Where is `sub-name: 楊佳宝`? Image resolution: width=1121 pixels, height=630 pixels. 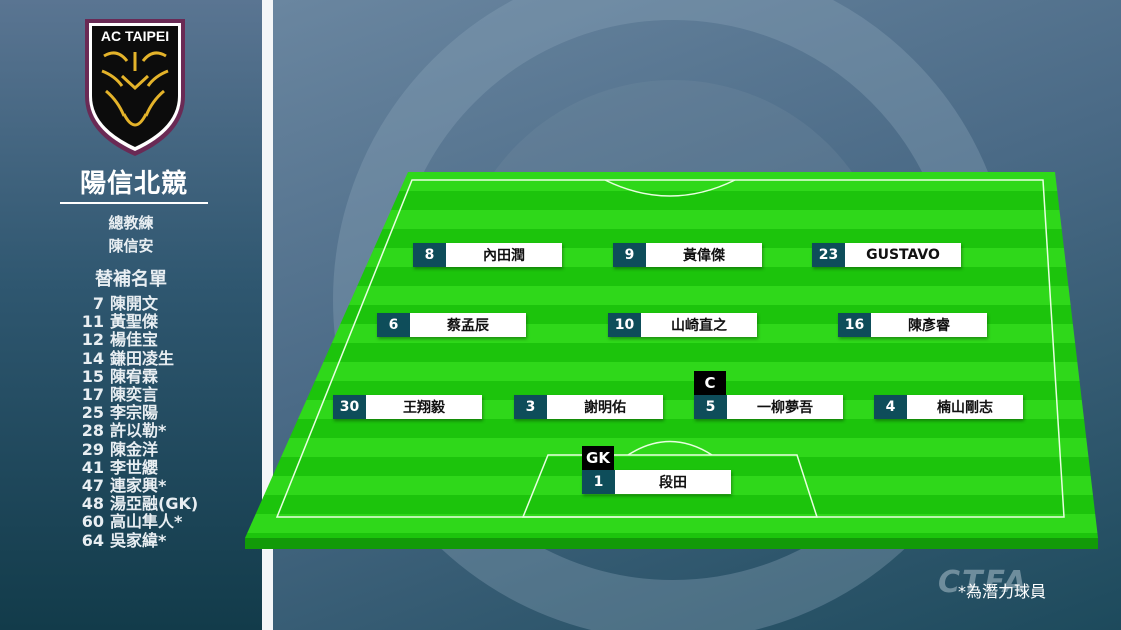 sub-name: 楊佳宝 is located at coordinates (134, 340).